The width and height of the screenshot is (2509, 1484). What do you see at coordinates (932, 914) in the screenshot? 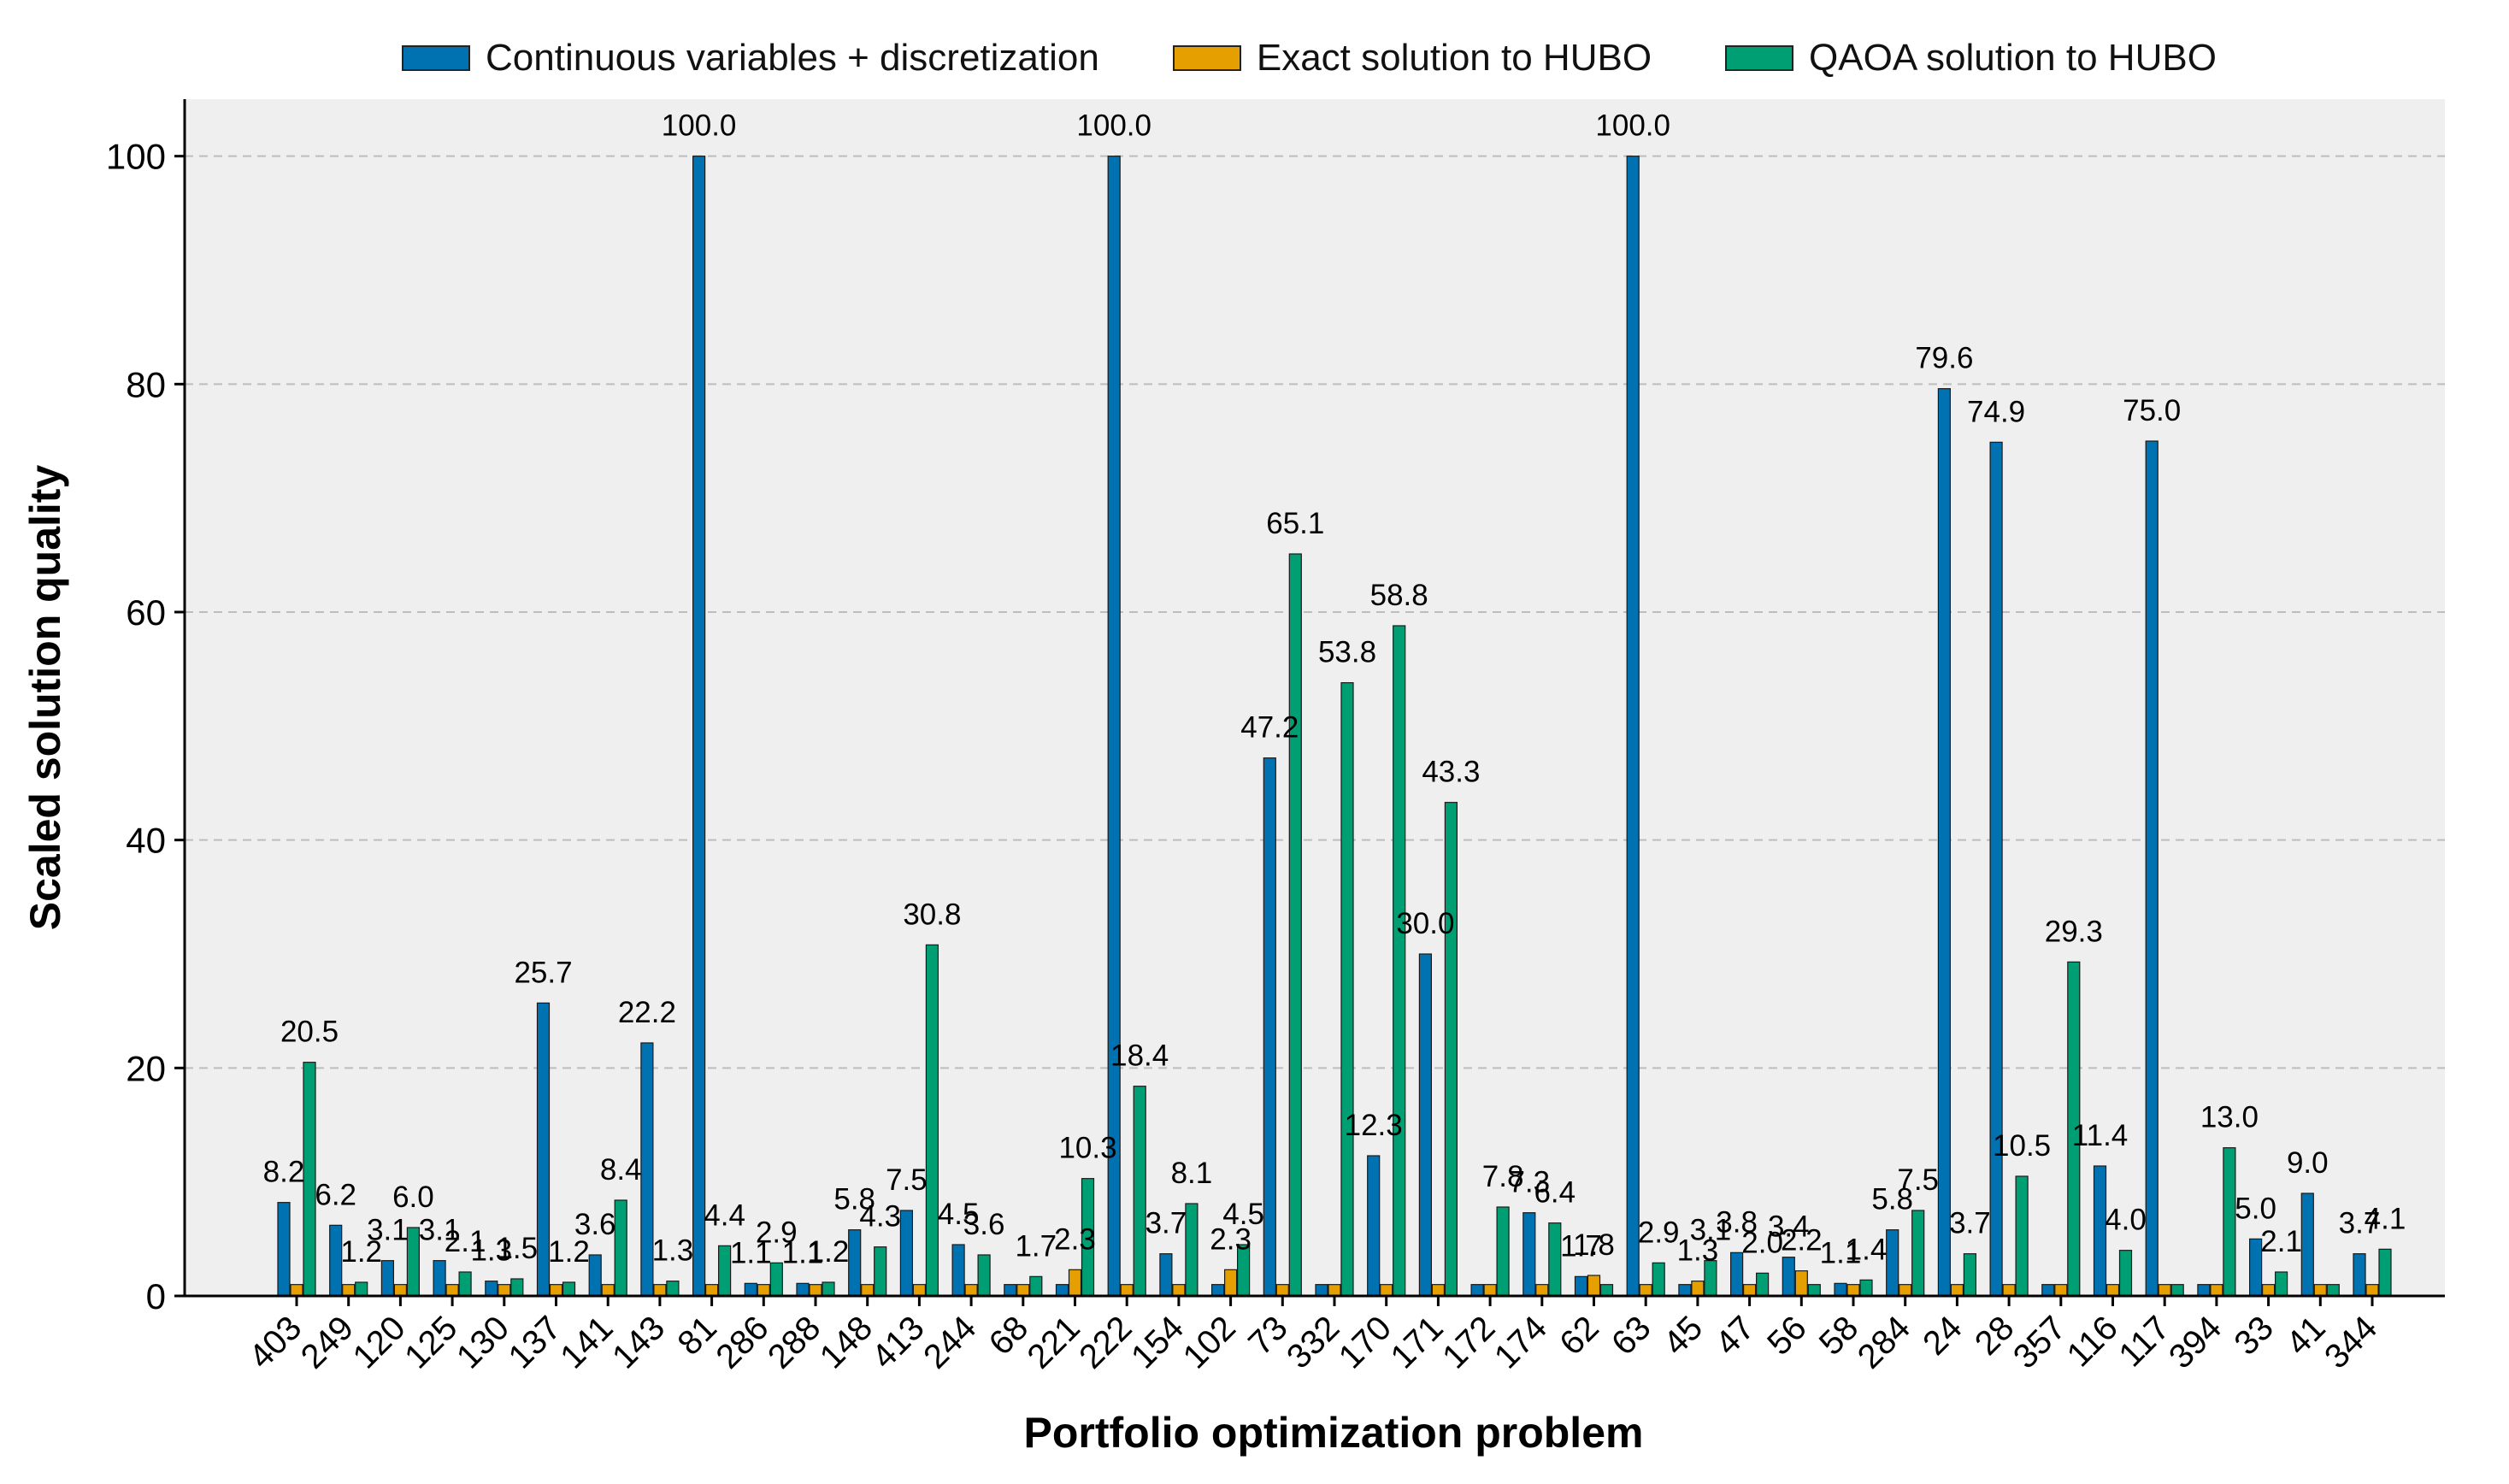
I see `data-label: 30.8` at bounding box center [932, 914].